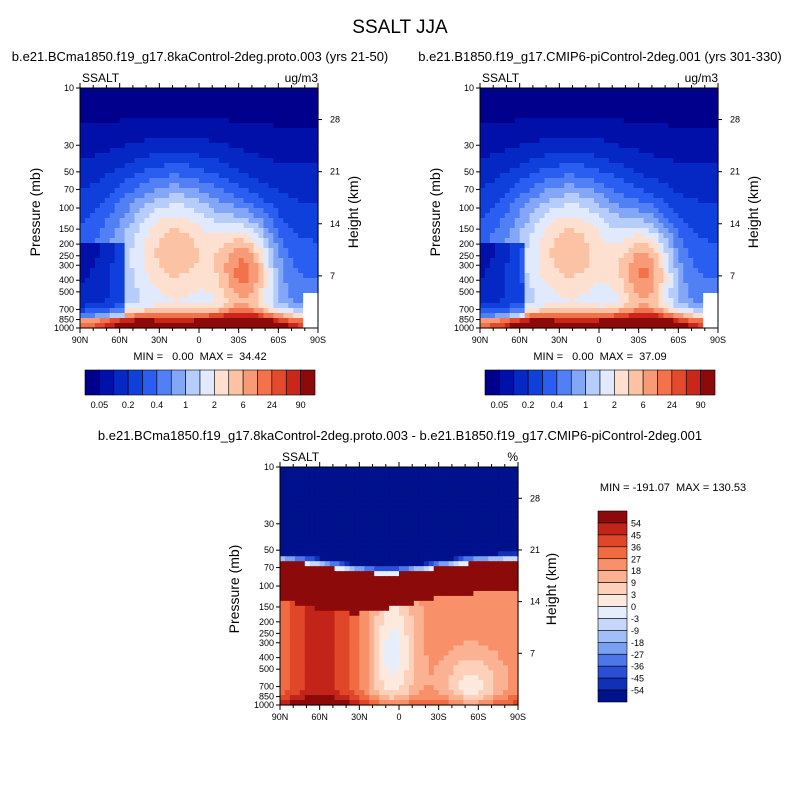 This screenshot has width=800, height=800. What do you see at coordinates (469, 189) in the screenshot?
I see `y-tick-label: 70` at bounding box center [469, 189].